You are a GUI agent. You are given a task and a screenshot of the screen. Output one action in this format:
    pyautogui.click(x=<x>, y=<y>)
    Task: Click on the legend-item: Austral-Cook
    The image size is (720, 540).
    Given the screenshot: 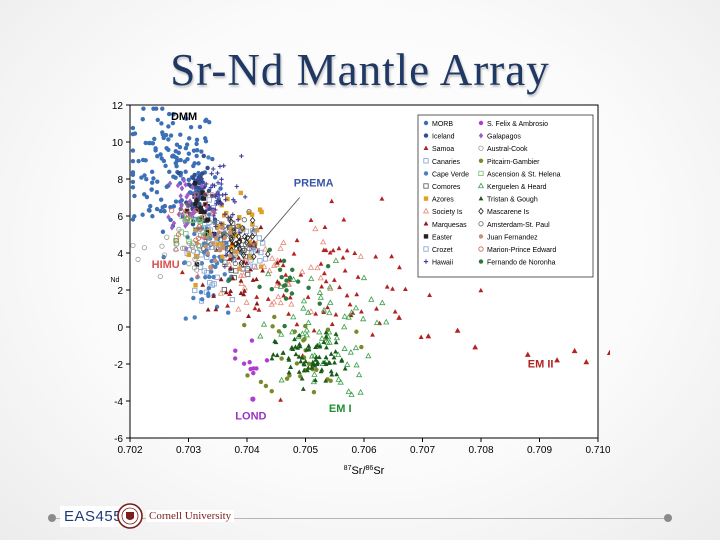 What is the action you would take?
    pyautogui.click(x=503, y=149)
    